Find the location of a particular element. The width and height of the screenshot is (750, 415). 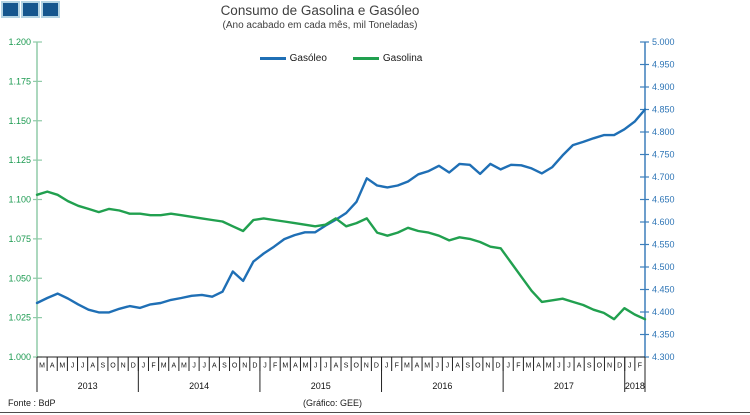

year-label: 2013 is located at coordinates (88, 386).